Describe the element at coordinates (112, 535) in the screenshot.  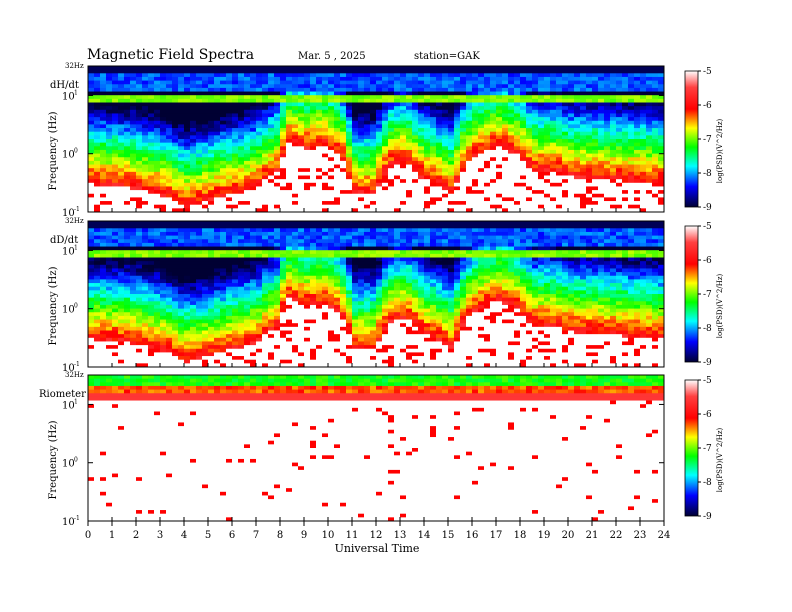
I see `x-tick-label: 1` at that location.